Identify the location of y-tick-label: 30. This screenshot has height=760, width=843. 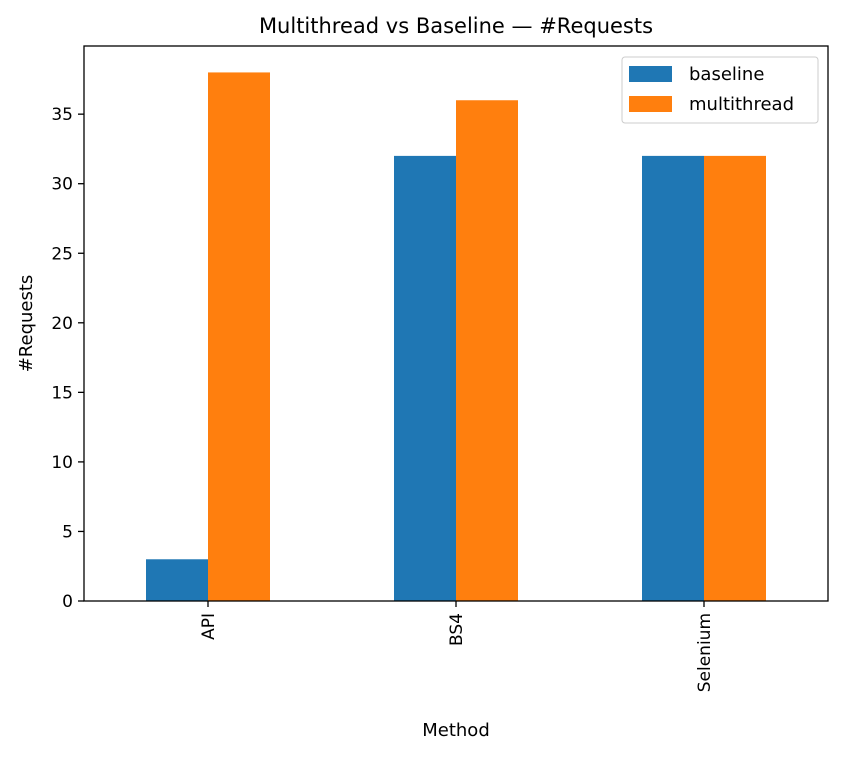
(62, 185).